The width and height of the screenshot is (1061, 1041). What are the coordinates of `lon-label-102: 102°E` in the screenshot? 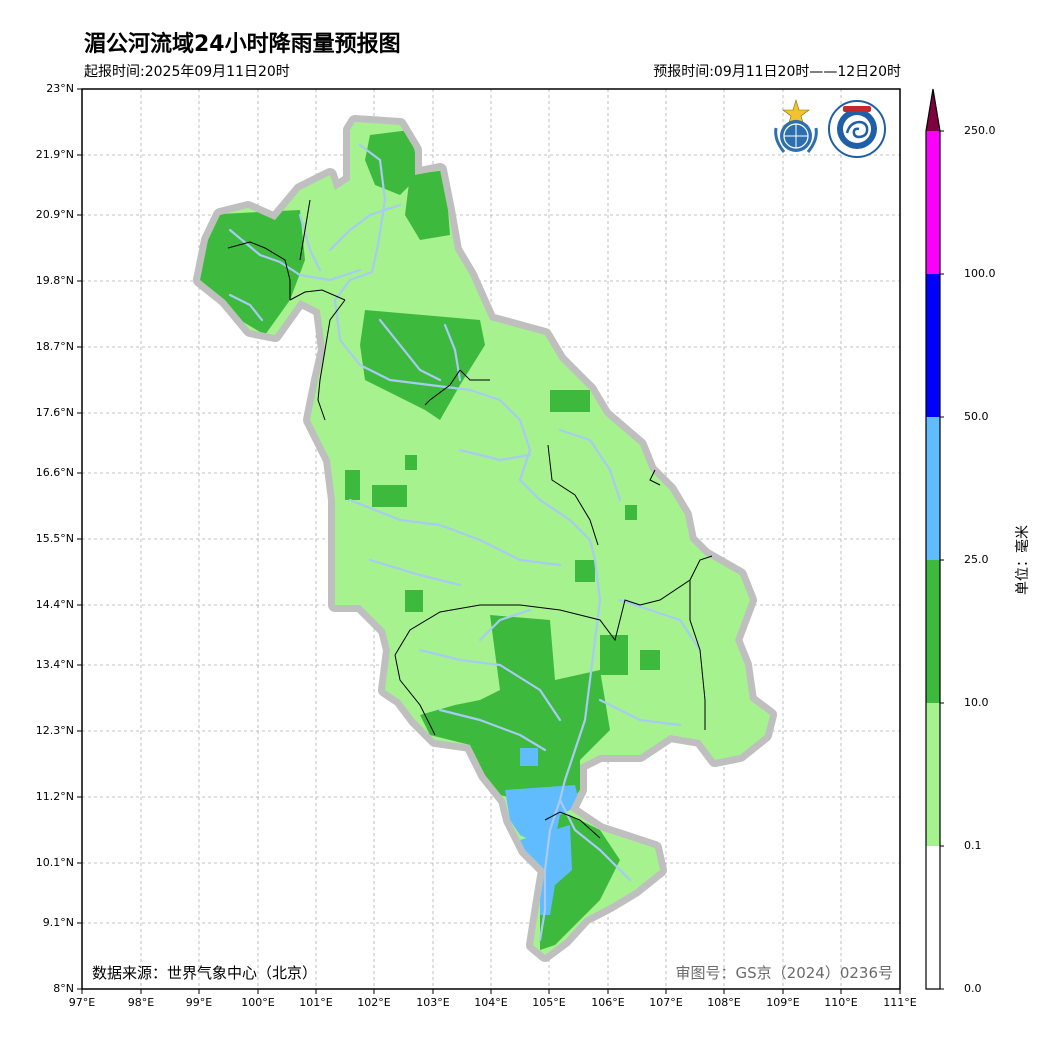 It's located at (374, 1002).